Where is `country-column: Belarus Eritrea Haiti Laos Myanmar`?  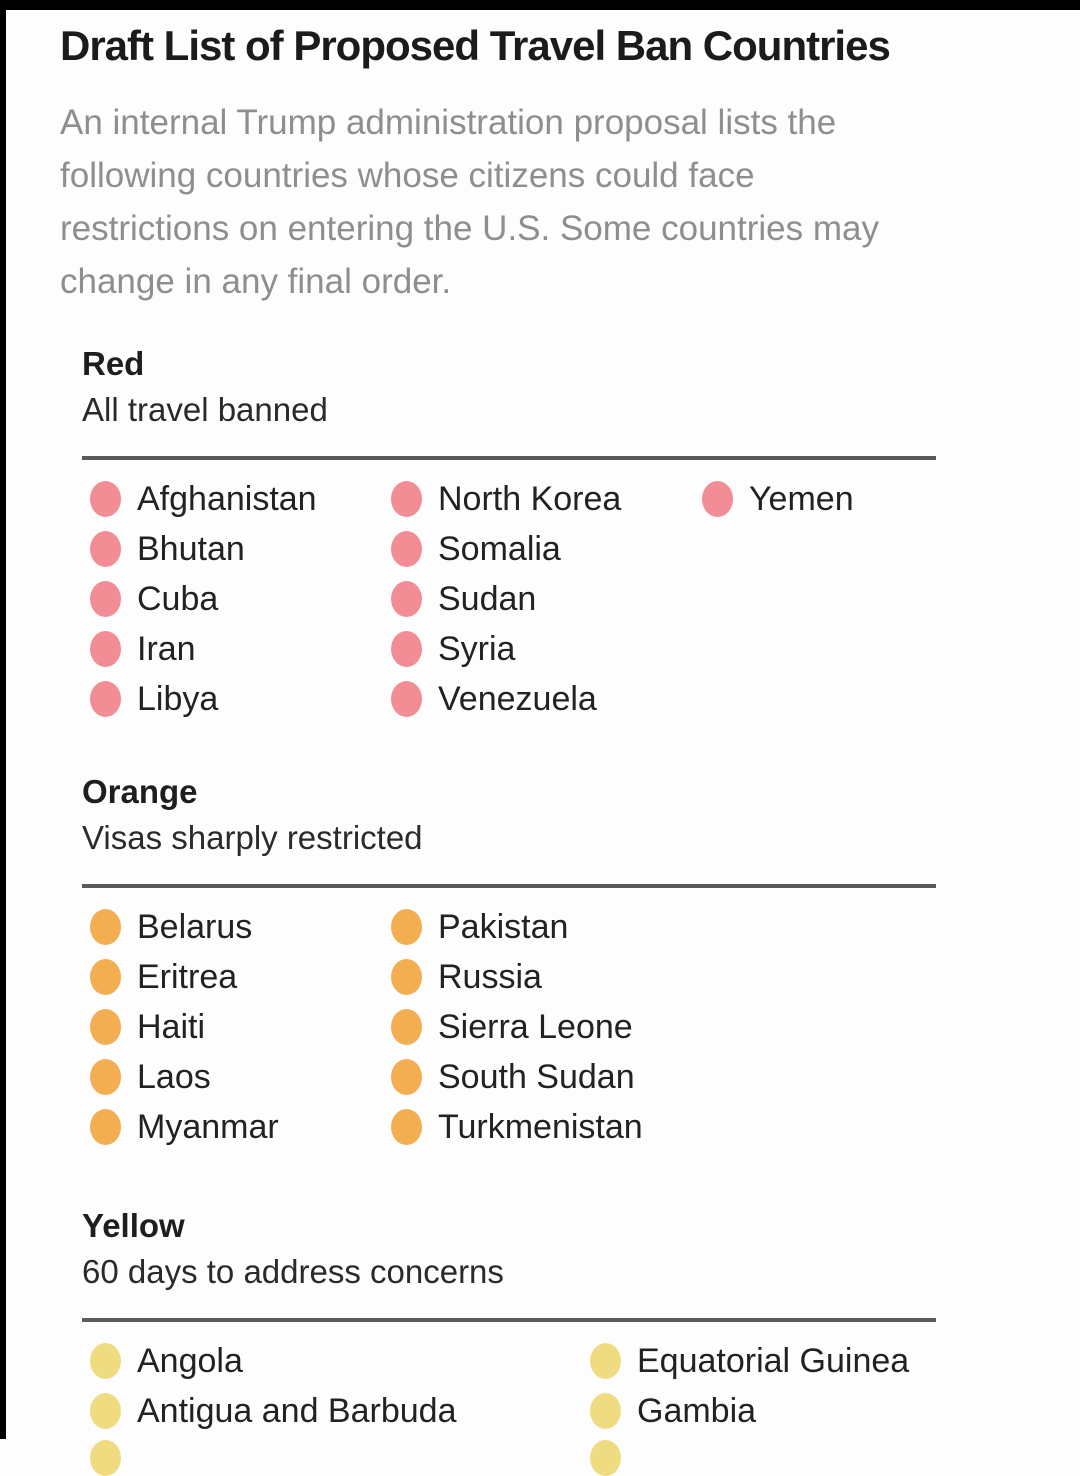 country-column: Belarus Eritrea Haiti Laos Myanmar is located at coordinates (240, 1027).